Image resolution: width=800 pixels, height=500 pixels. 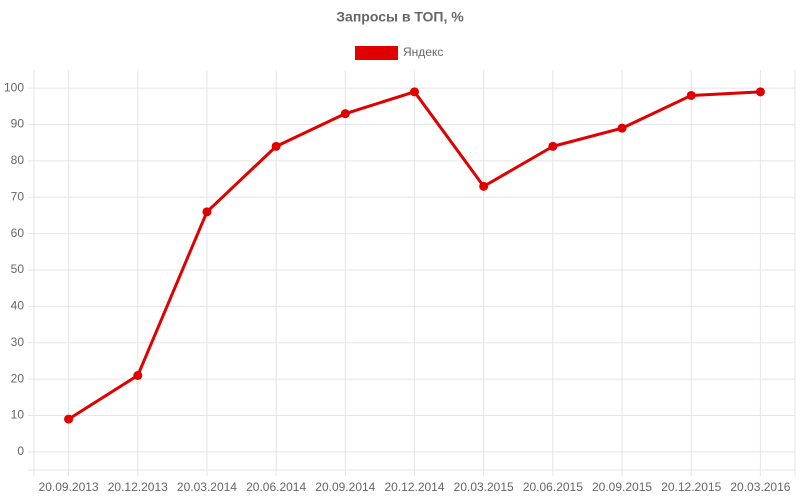 I want to click on x-tick-label: 20.12.2013, so click(x=138, y=487).